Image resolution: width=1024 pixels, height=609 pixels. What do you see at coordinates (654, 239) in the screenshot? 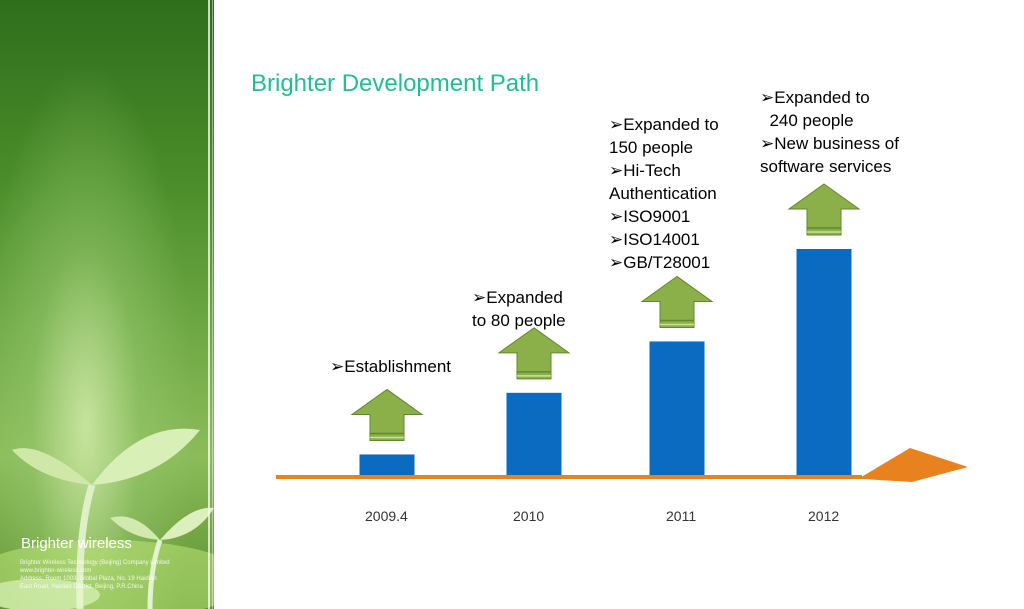
I see `annotation-line: ➢ISO14001` at bounding box center [654, 239].